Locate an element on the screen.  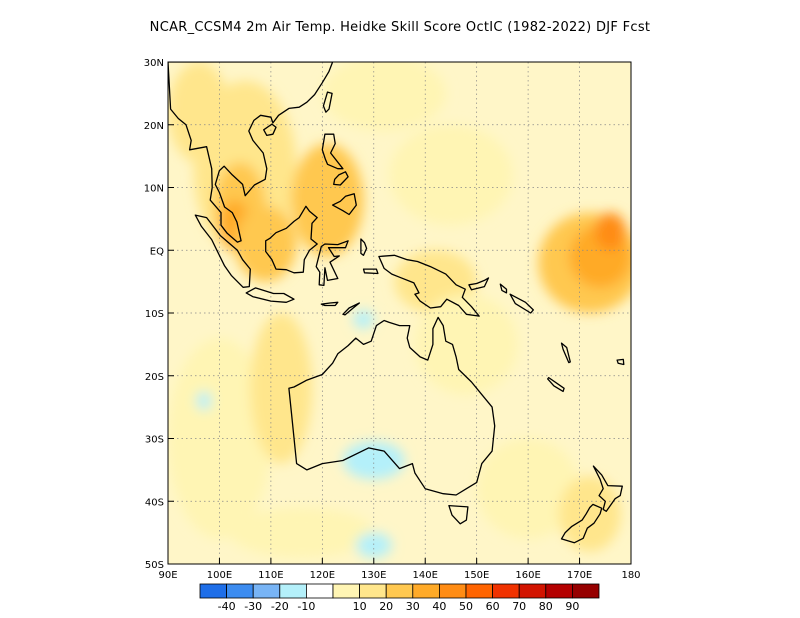
colorbar-label: 10 is located at coordinates (360, 606).